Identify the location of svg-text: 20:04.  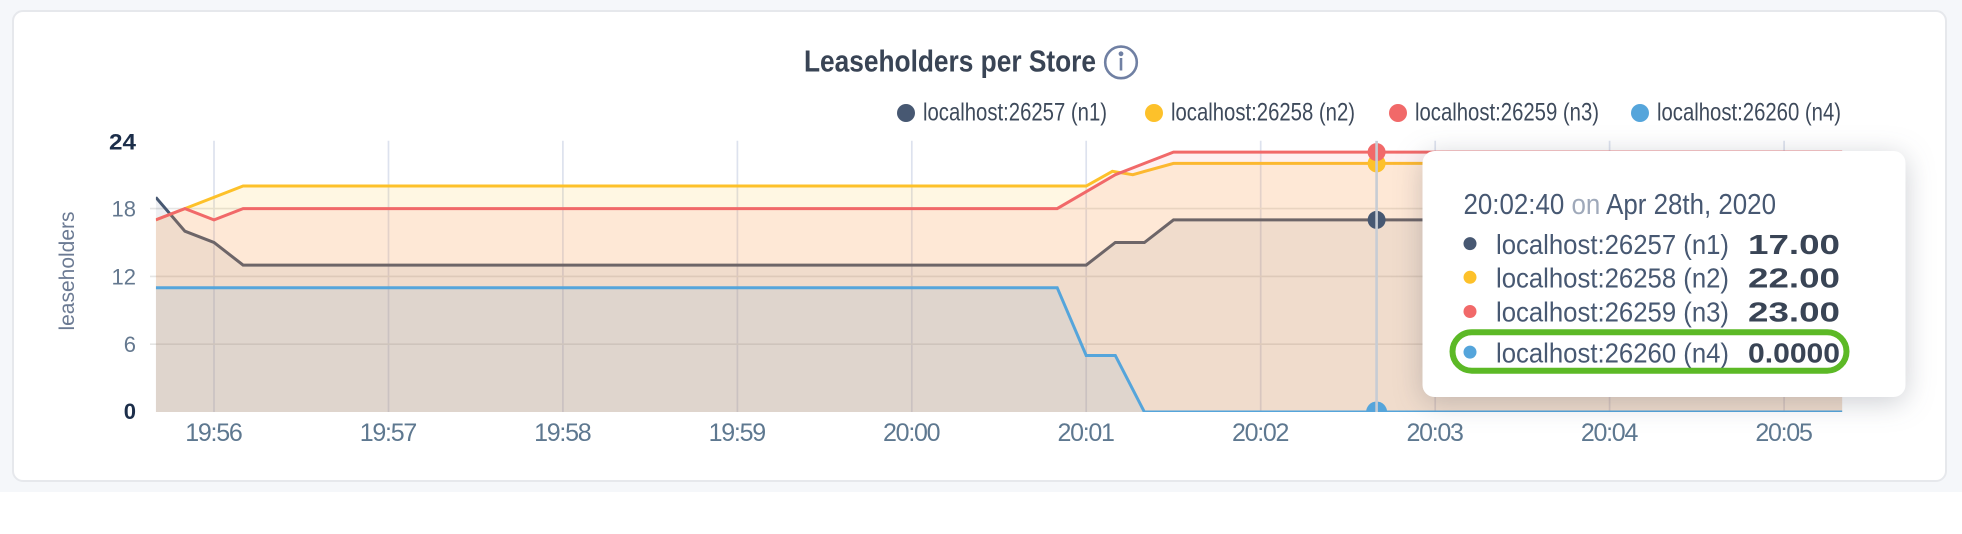
(1610, 433).